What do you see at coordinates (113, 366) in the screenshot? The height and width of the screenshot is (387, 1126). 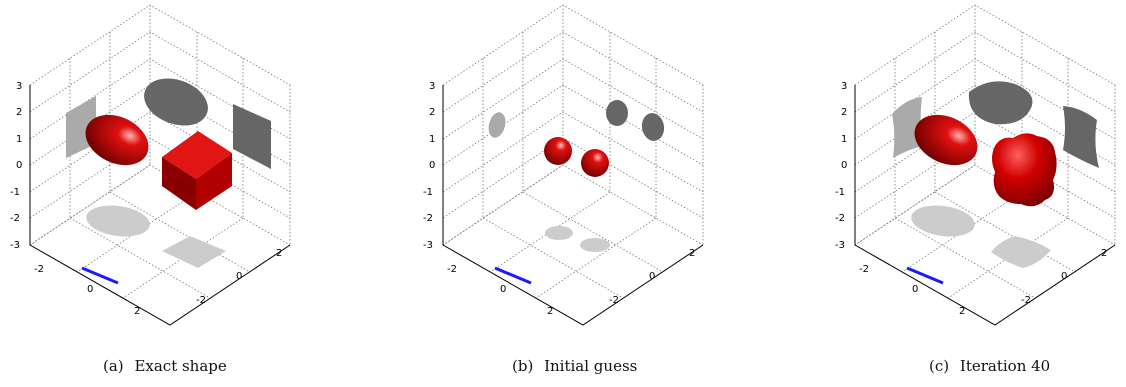 I see `caption-label: (a)` at bounding box center [113, 366].